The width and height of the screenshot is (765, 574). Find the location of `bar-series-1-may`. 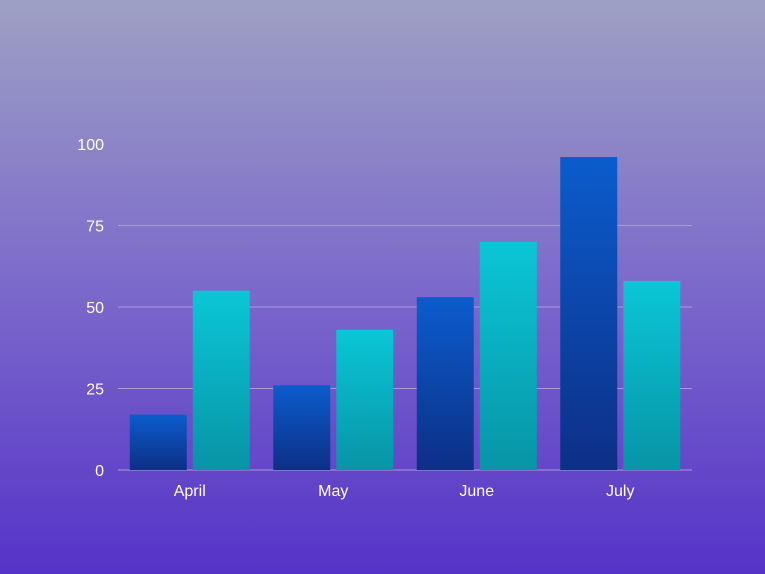

bar-series-1-may is located at coordinates (302, 427).